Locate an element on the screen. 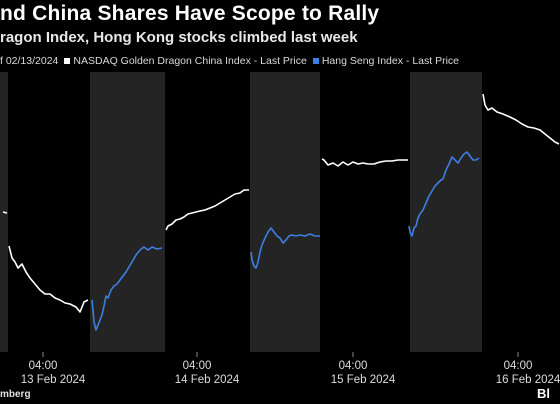 The image size is (560, 404). x-tick-date-label: 15 Feb 2024 is located at coordinates (363, 380).